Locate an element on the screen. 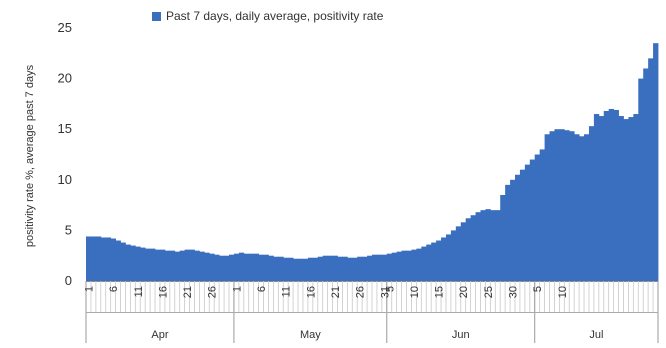  x-tick-label: 6 is located at coordinates (262, 289).